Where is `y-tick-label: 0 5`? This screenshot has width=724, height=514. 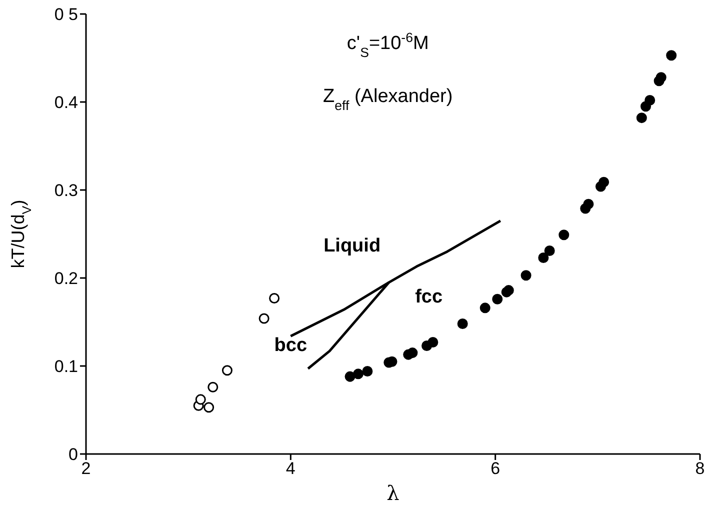 y-tick-label: 0 5 is located at coordinates (66, 14).